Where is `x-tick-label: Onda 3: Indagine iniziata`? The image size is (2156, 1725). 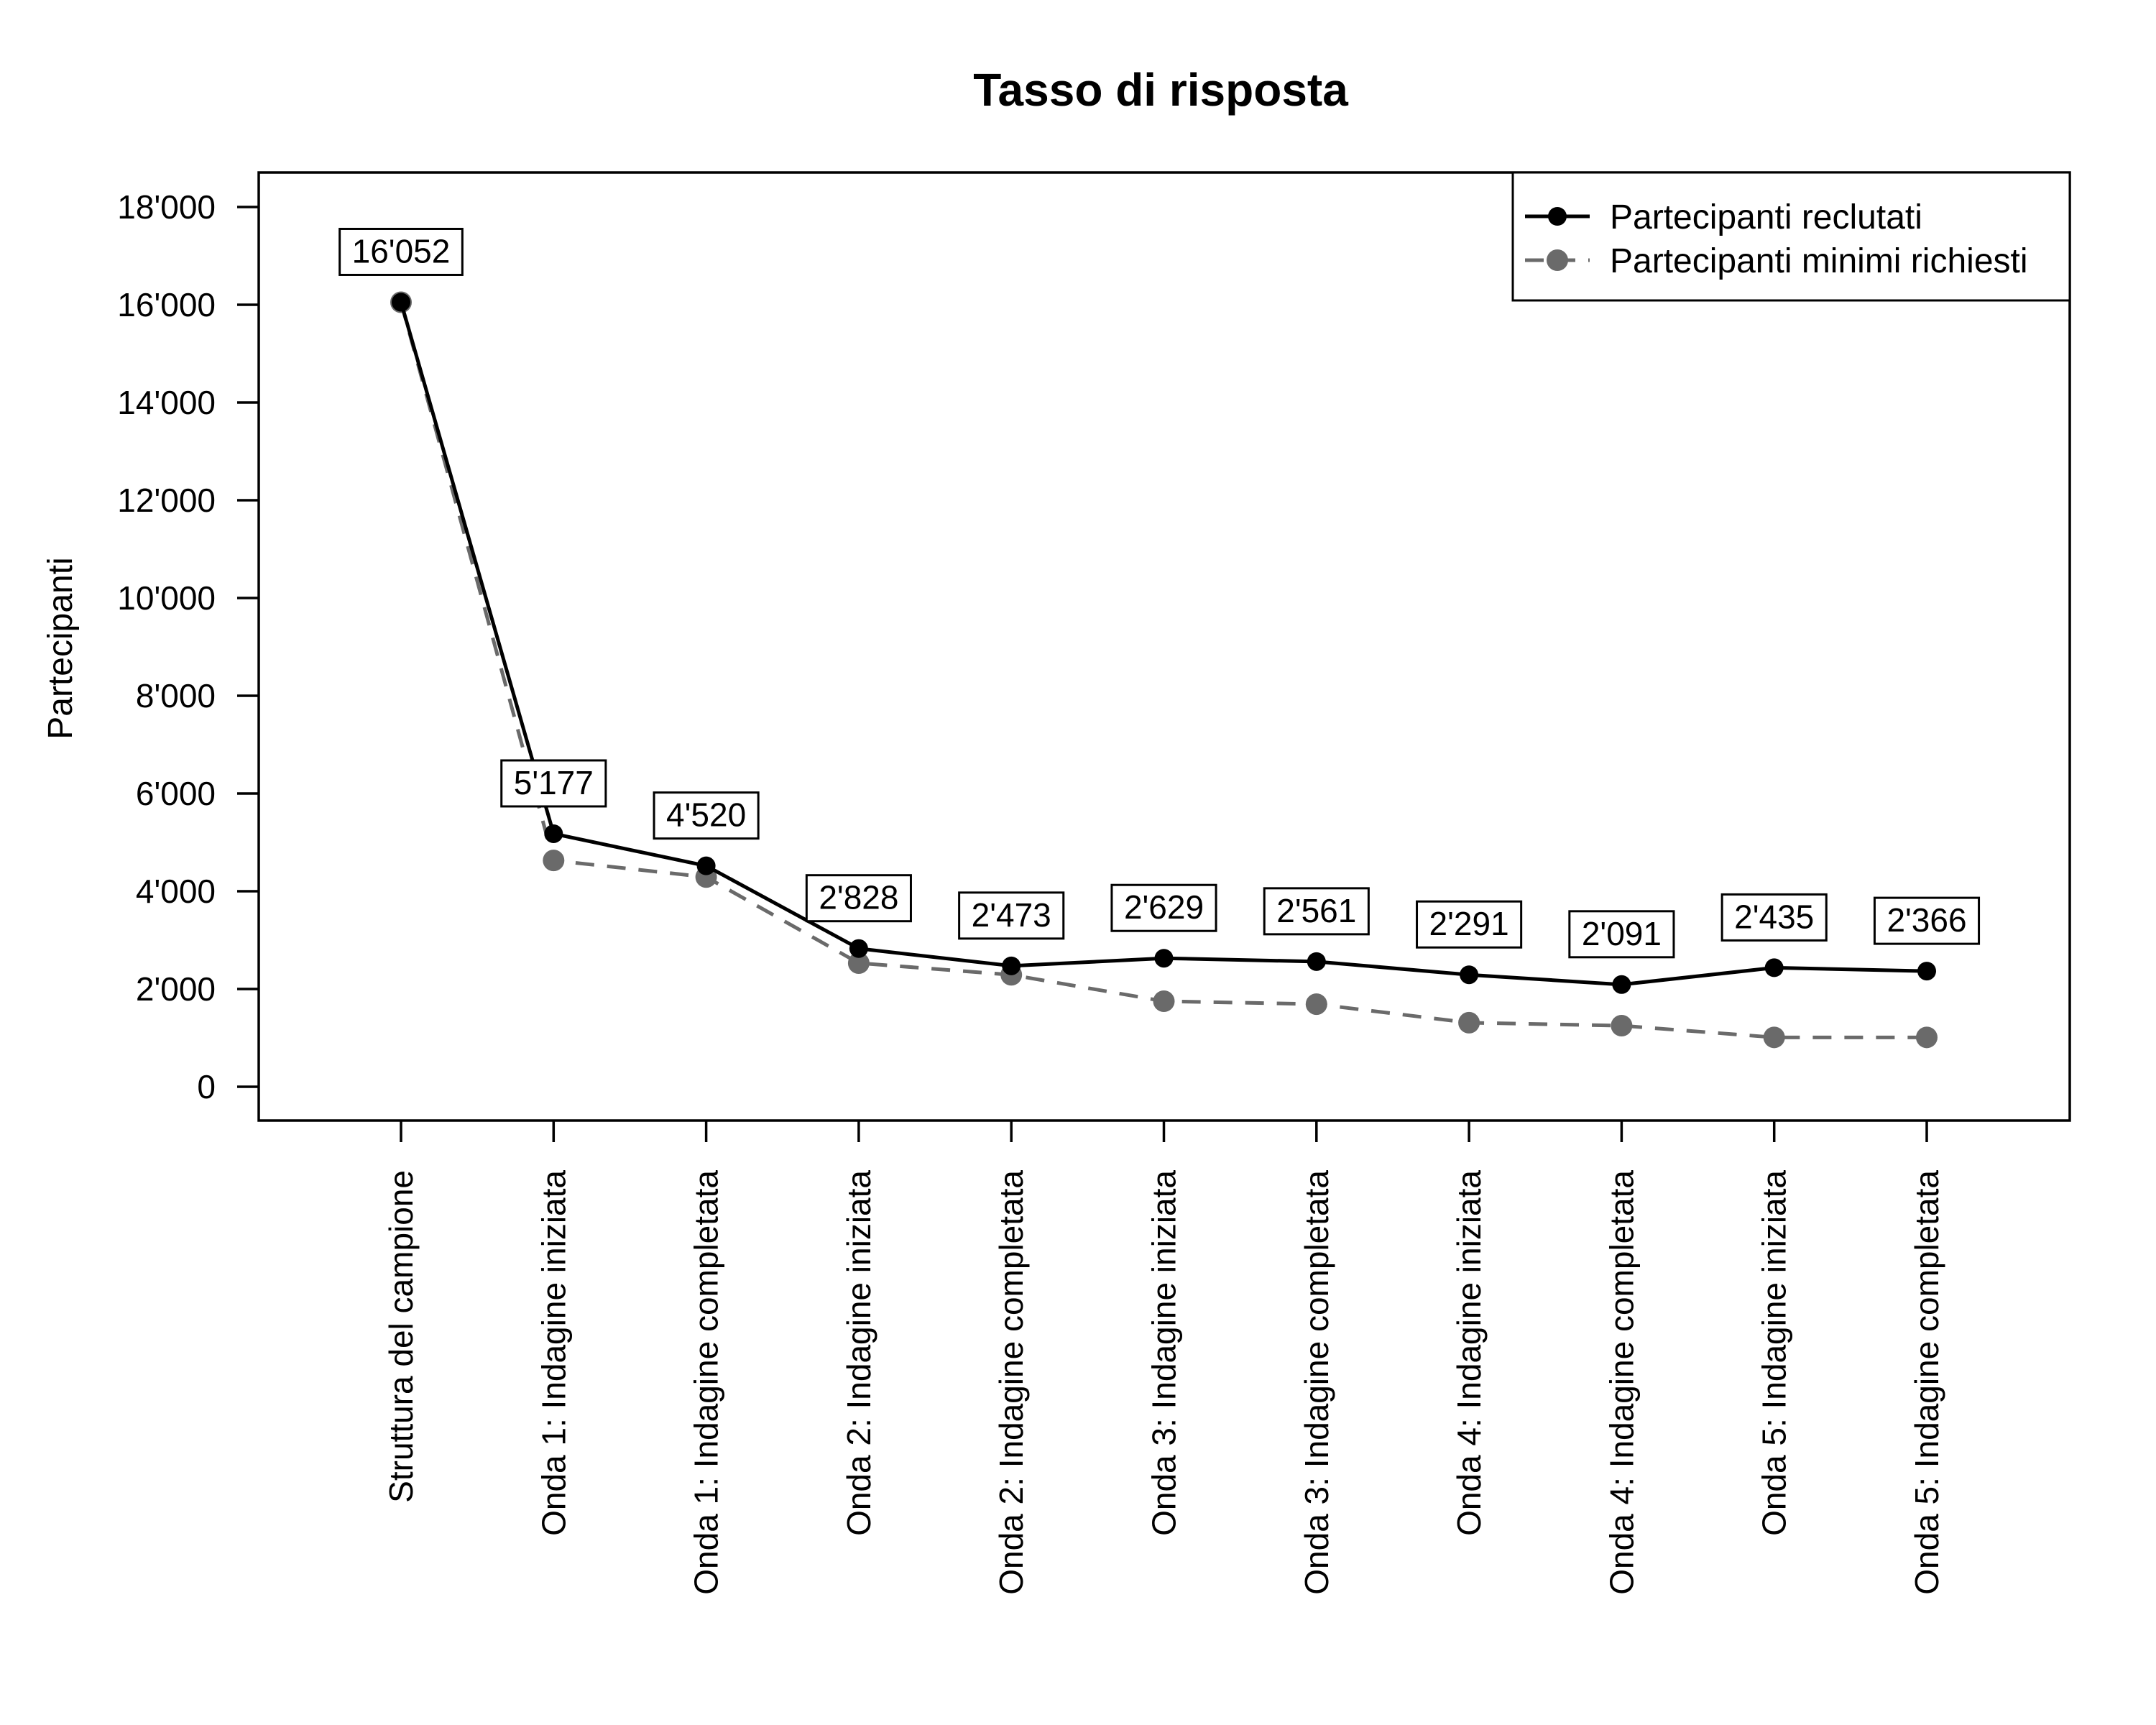 x-tick-label: Onda 3: Indagine iniziata is located at coordinates (1164, 1353).